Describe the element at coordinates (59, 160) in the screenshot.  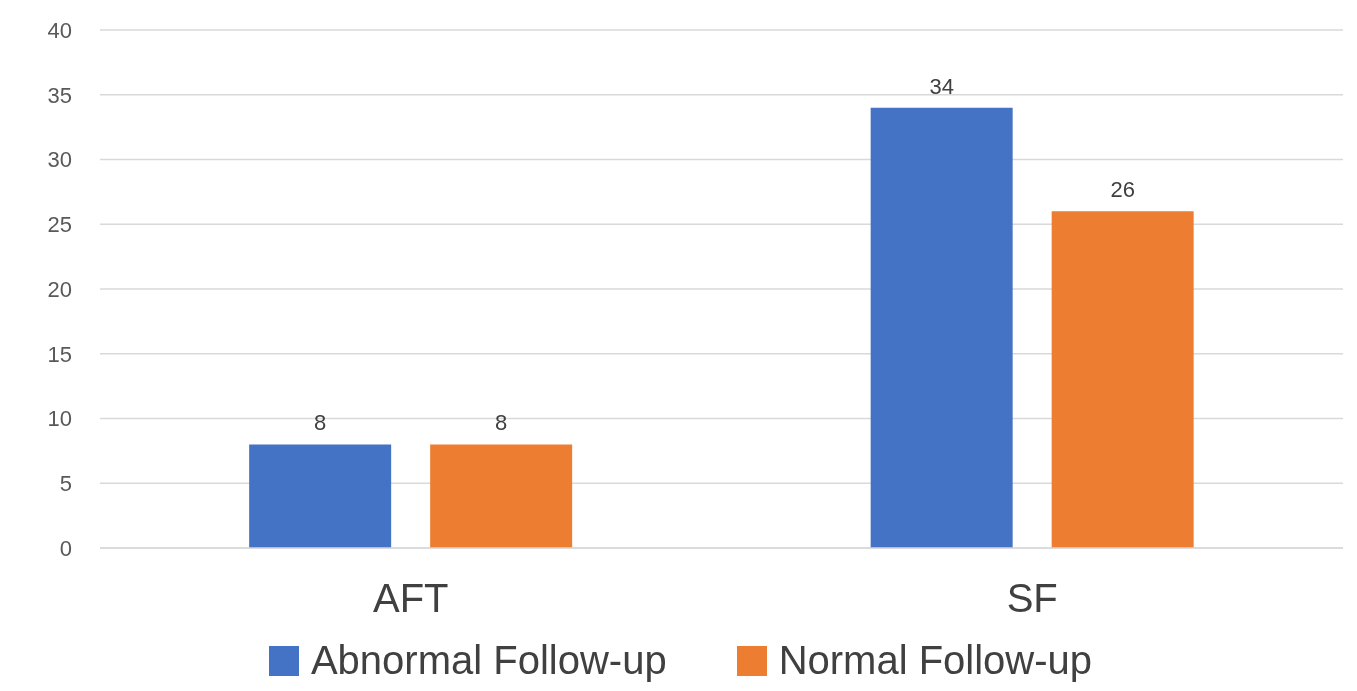
I see `y-tick-label: 30` at that location.